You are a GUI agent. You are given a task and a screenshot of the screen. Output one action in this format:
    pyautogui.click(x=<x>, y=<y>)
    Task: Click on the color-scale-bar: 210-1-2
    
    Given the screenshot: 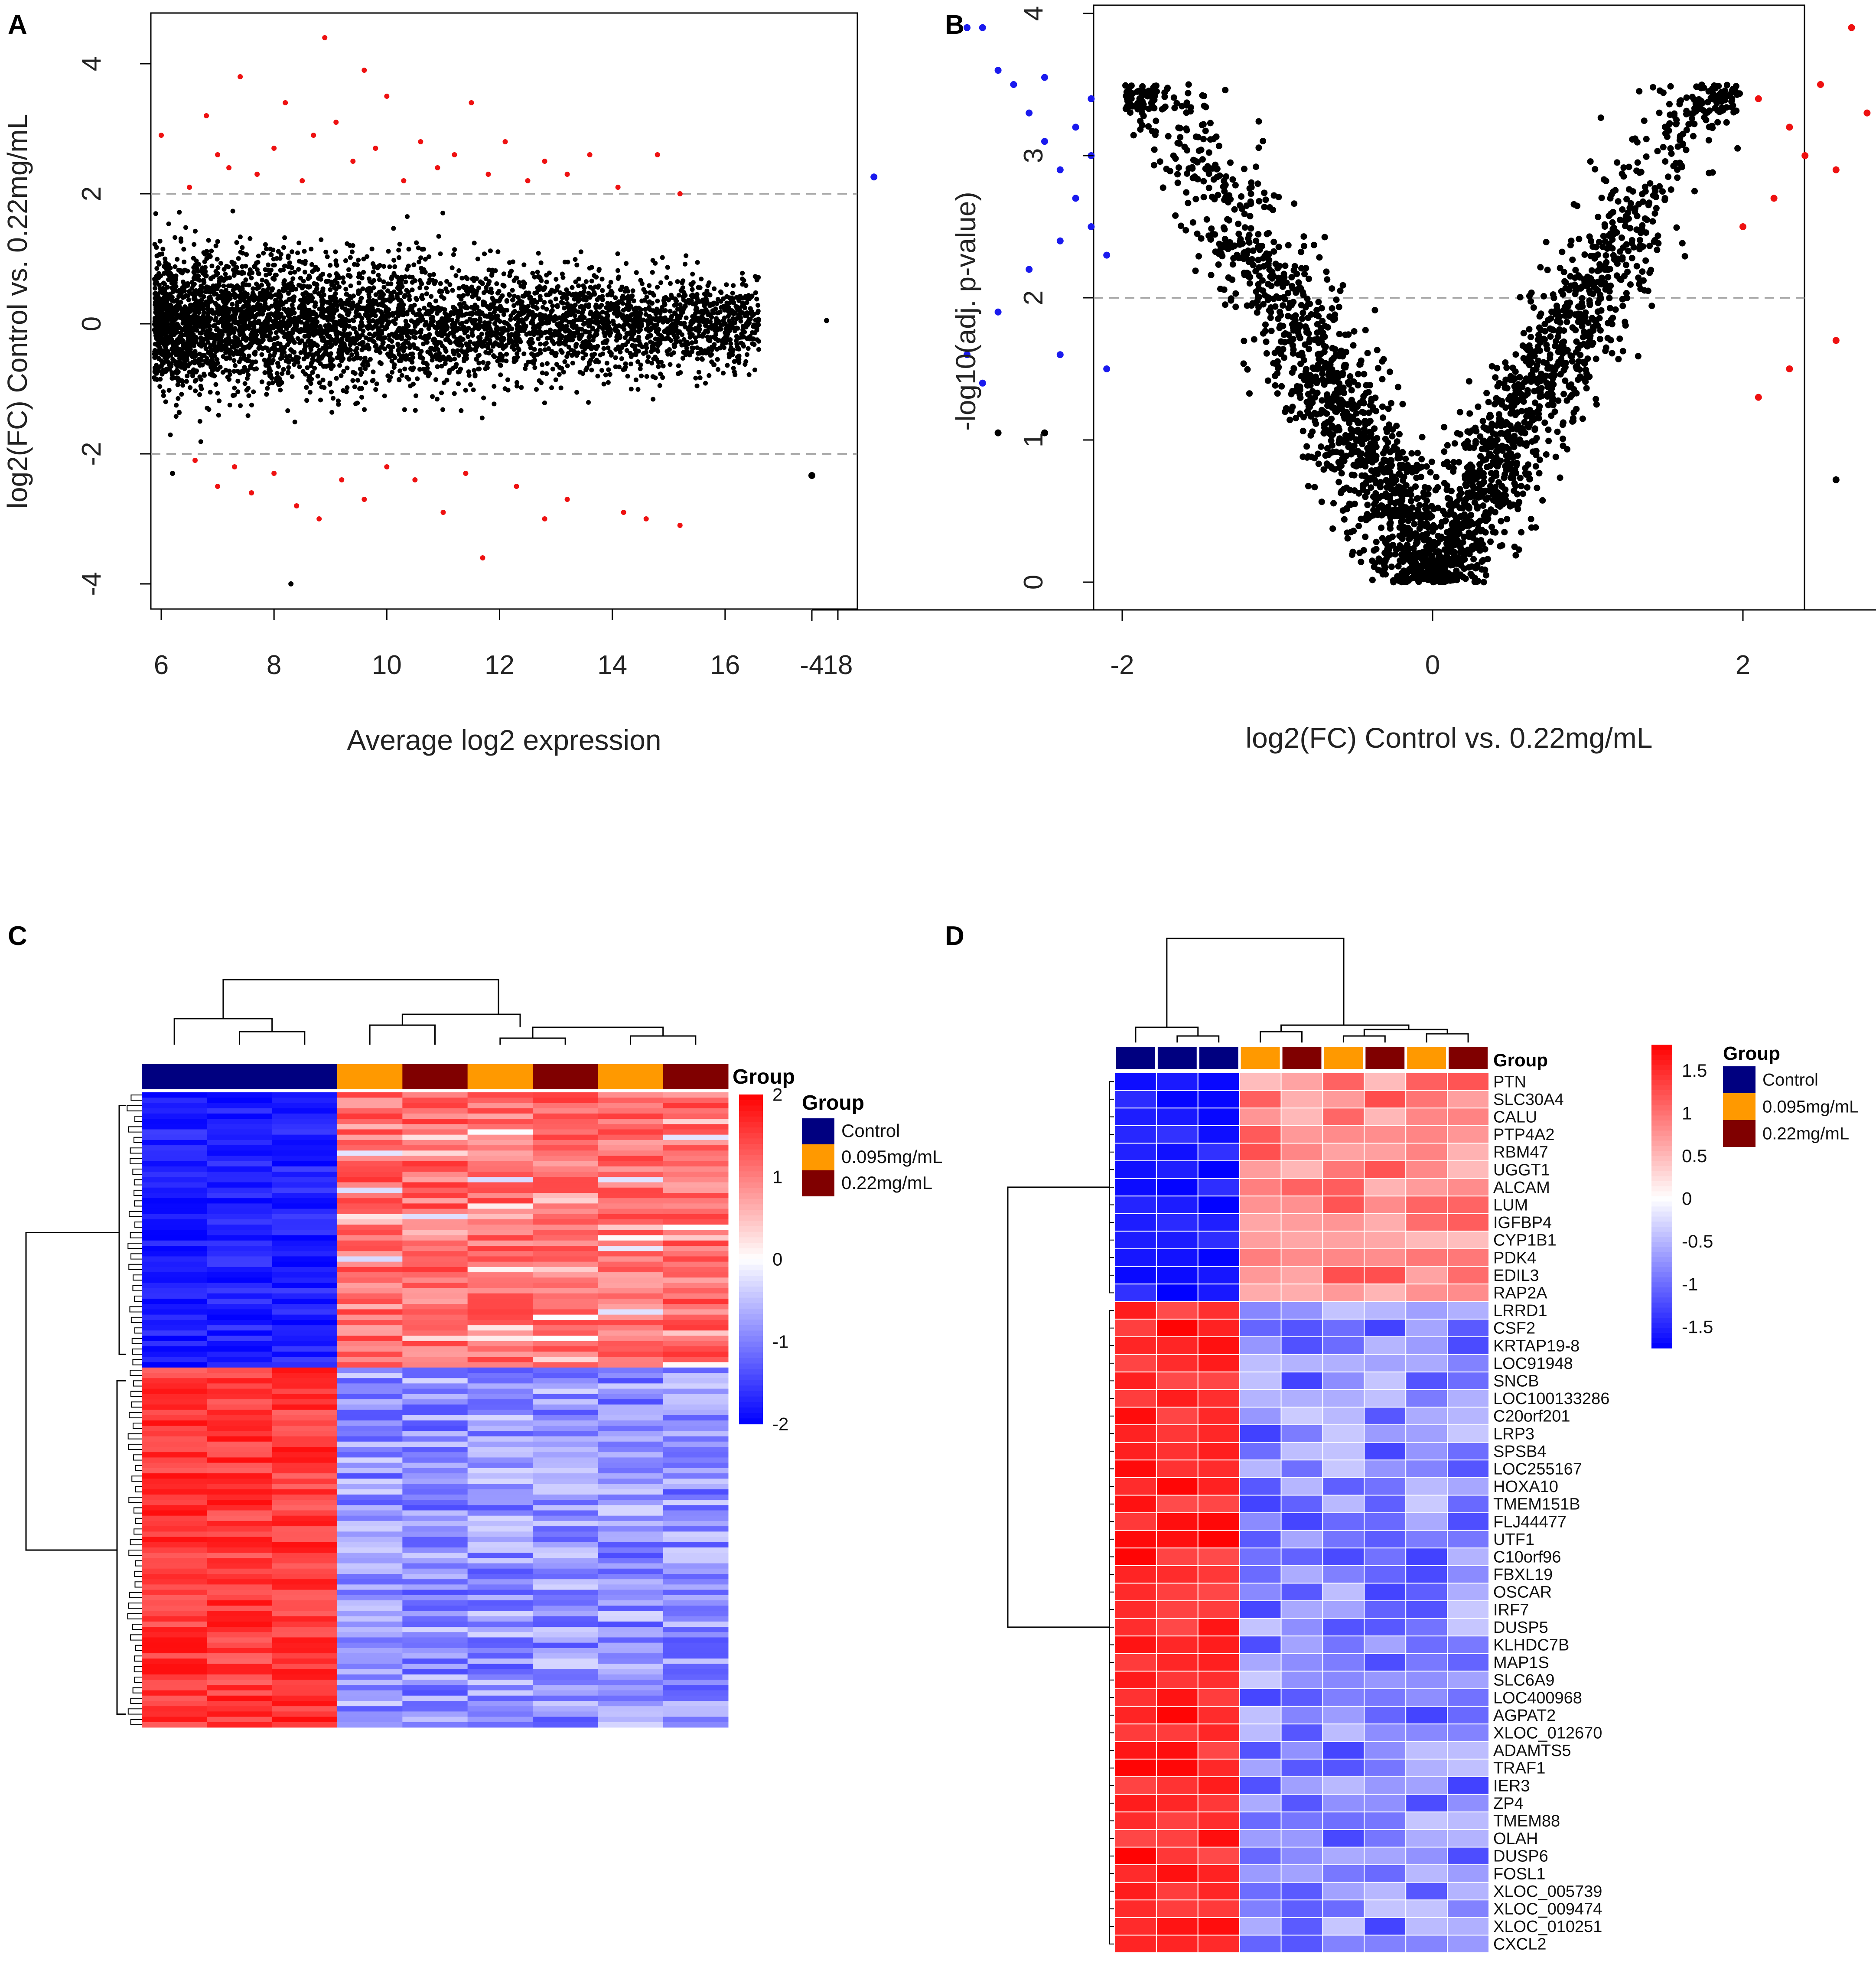 What is the action you would take?
    pyautogui.click(x=764, y=1259)
    